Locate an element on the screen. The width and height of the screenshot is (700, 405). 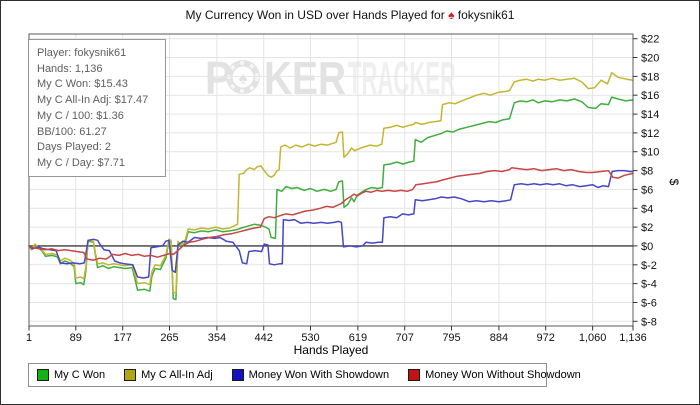
watermark: P ♠ KER TRACKER is located at coordinates (330, 78).